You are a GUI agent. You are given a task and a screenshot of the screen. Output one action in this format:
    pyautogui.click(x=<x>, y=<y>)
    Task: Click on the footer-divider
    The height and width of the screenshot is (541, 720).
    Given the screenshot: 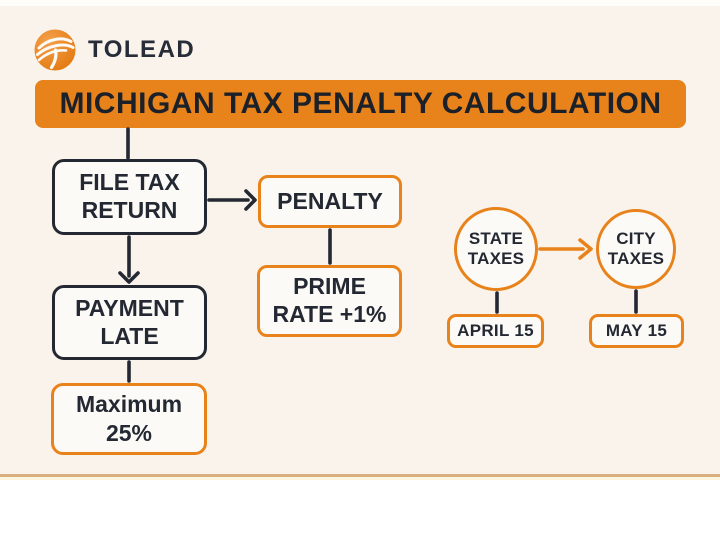 What is the action you would take?
    pyautogui.click(x=360, y=475)
    